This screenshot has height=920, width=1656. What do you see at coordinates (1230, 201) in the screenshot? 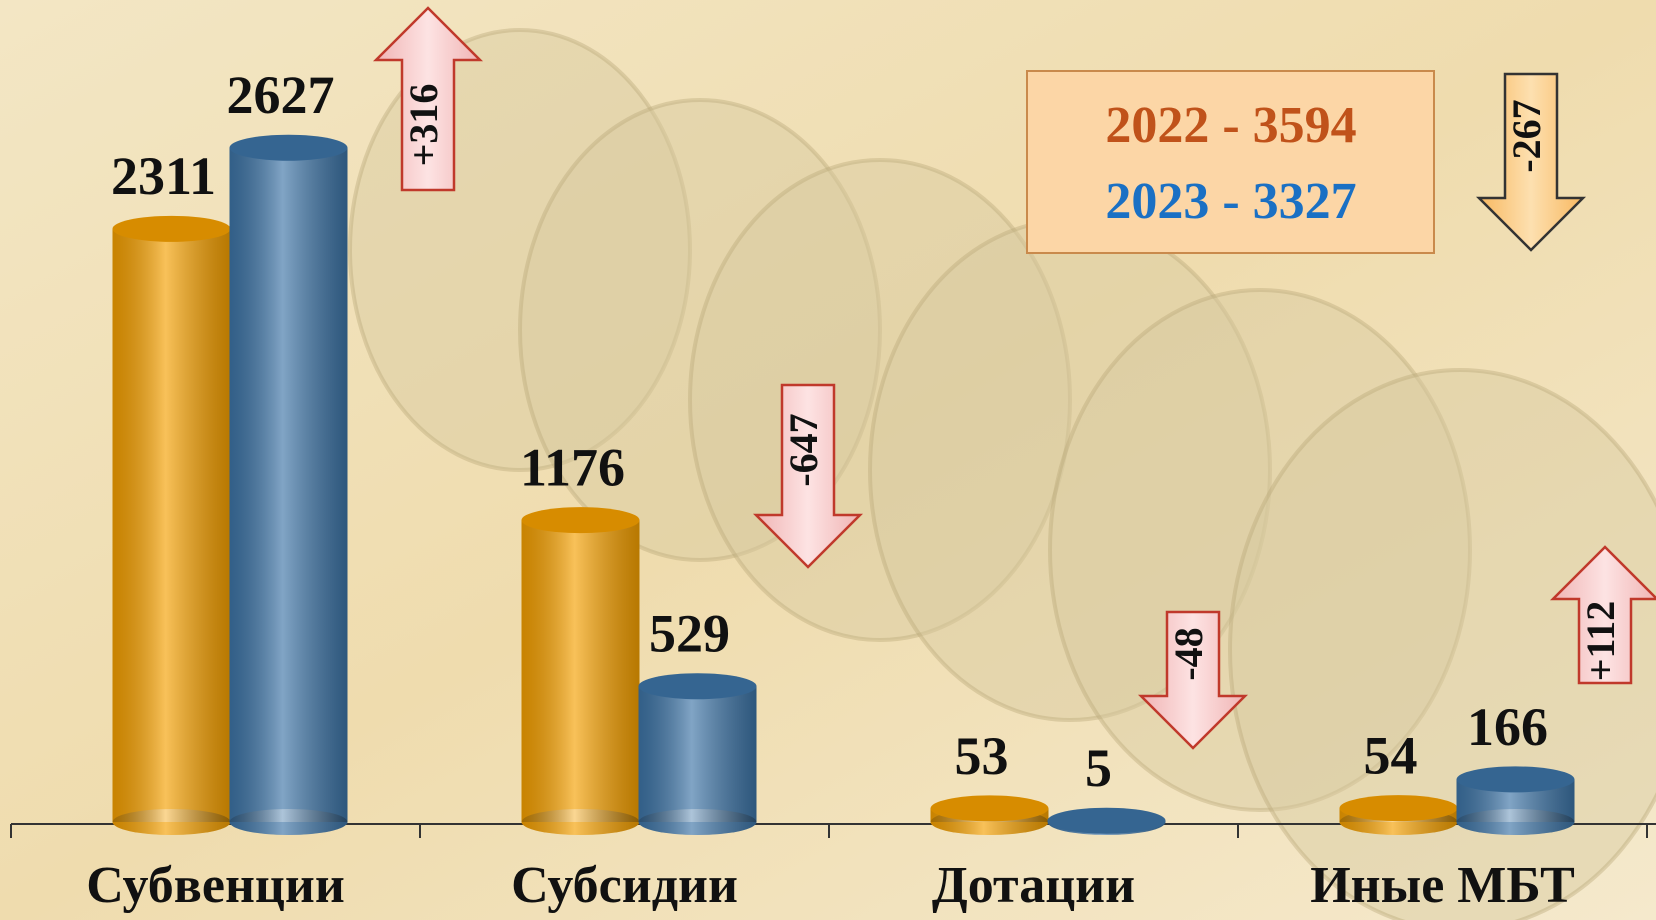
I see `legend-entry: 2023 - 3327` at bounding box center [1230, 201].